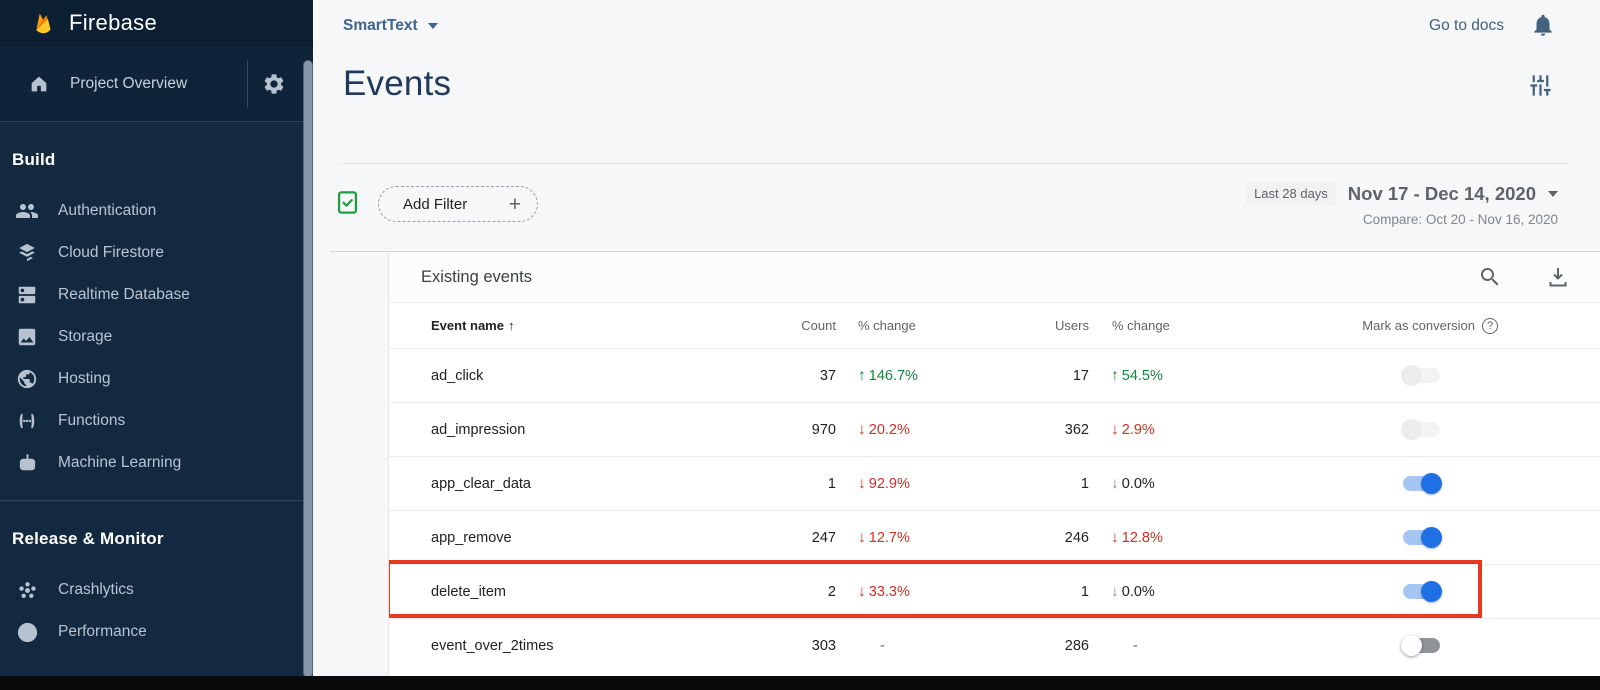  Describe the element at coordinates (34, 159) in the screenshot. I see `sidebar-section-label: Build` at that location.